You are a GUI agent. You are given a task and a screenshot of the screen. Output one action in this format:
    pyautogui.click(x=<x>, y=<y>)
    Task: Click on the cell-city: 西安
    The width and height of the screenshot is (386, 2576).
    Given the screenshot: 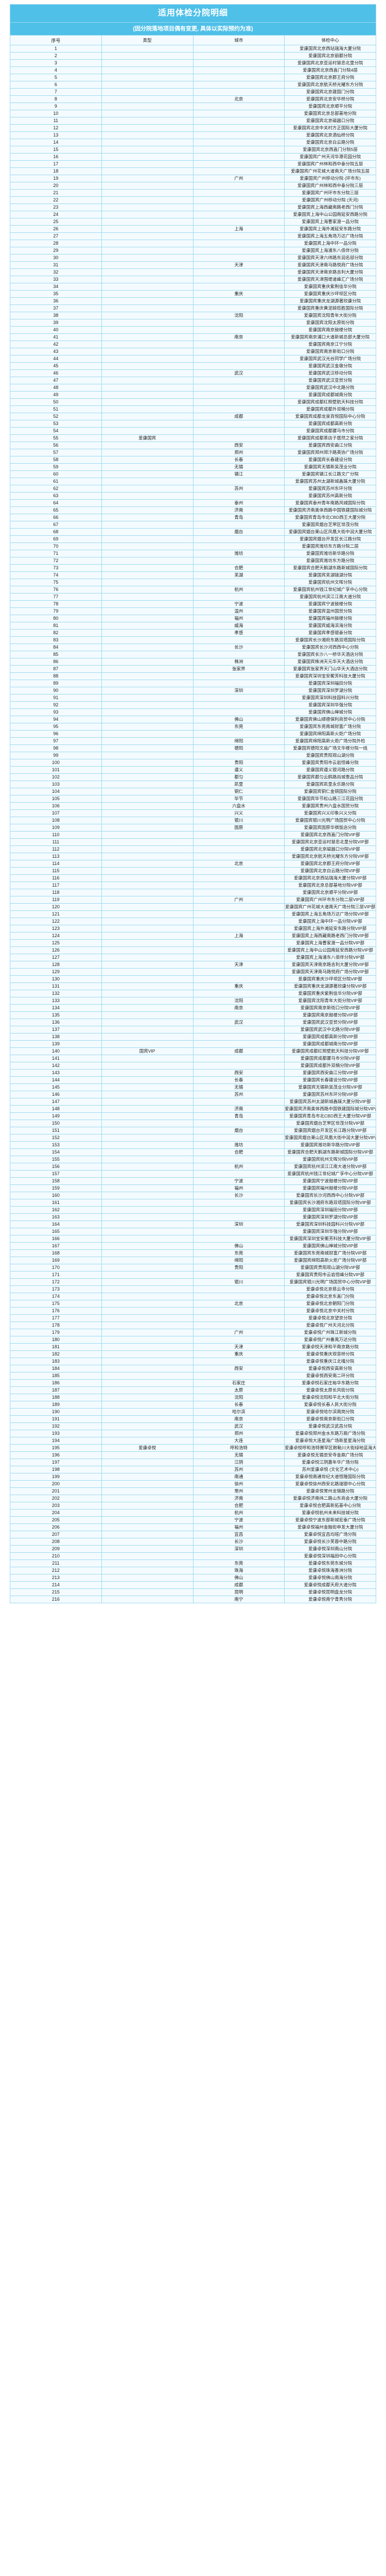 What is the action you would take?
    pyautogui.click(x=239, y=1073)
    